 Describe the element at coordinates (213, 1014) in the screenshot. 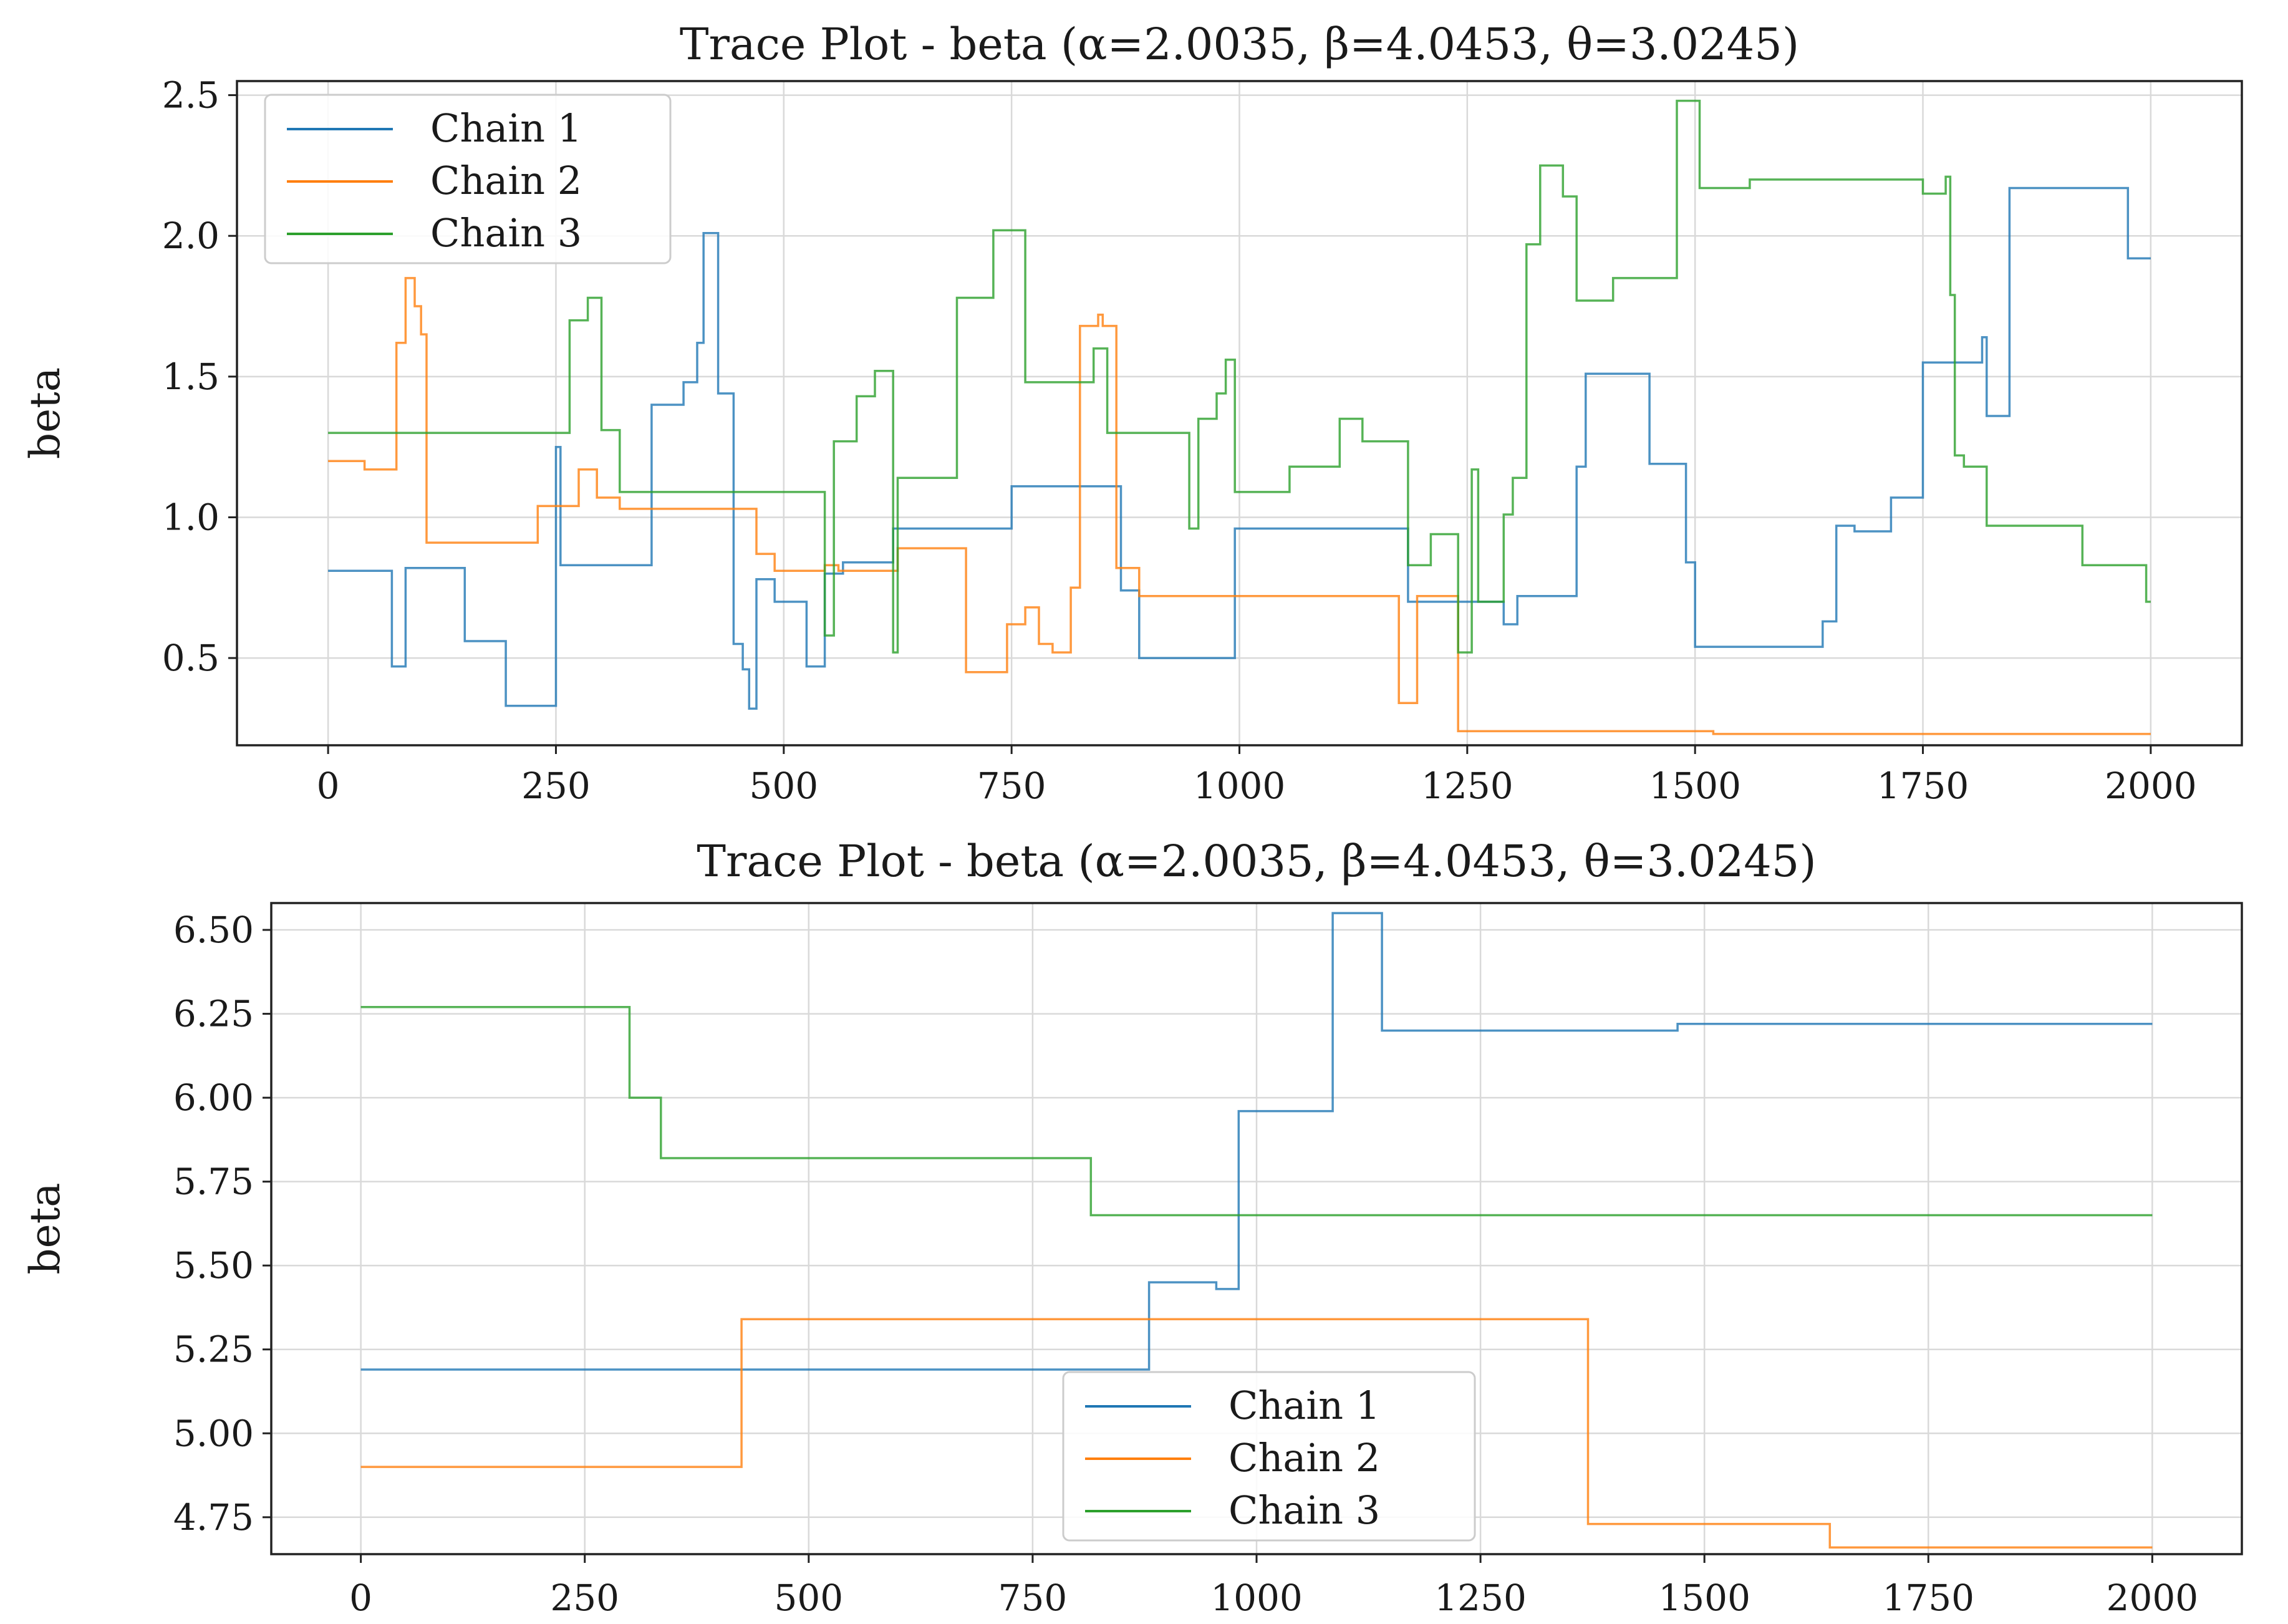

I see `y-tick-label: 6.25` at that location.